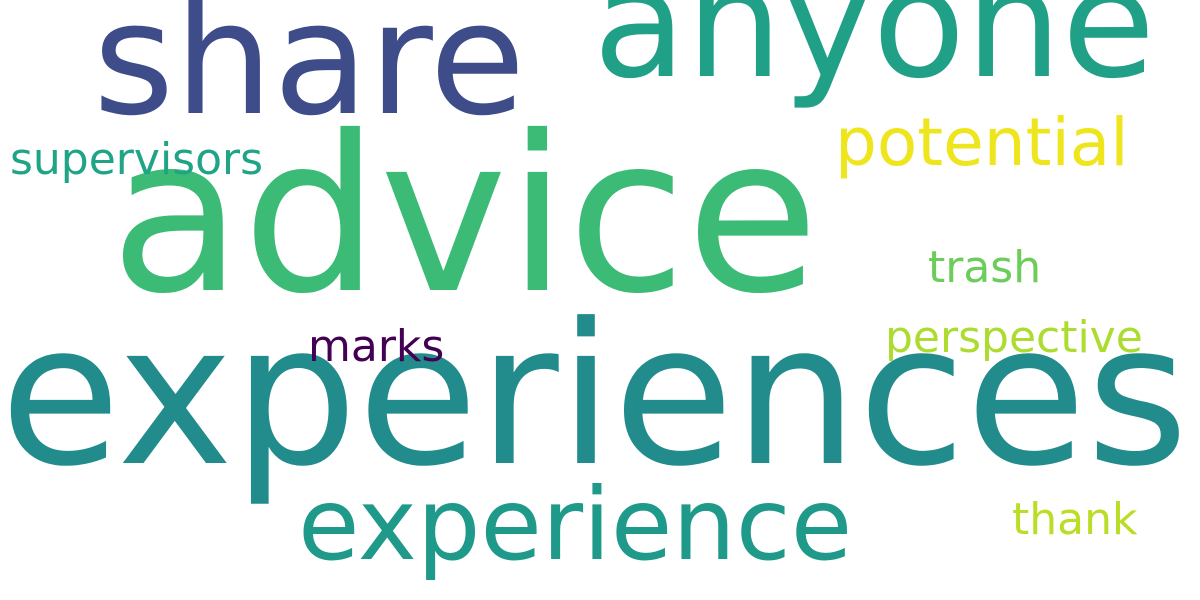  What do you see at coordinates (1014, 337) in the screenshot?
I see `word-perspective: perspective` at bounding box center [1014, 337].